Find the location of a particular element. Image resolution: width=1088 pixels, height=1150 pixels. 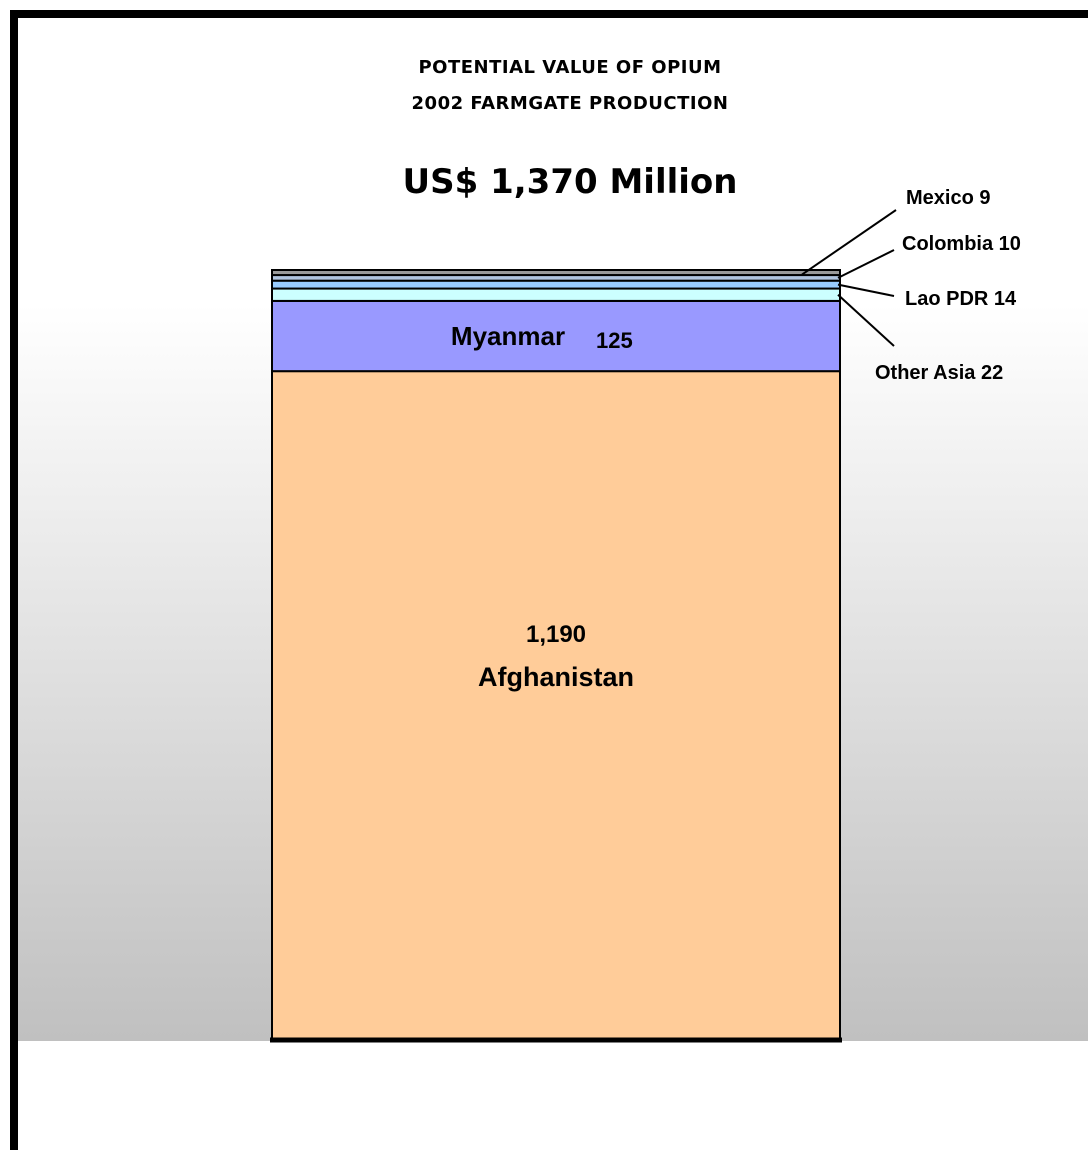

chart-title-line1: POTENTIAL VALUE OF OPIUM is located at coordinates (570, 67).